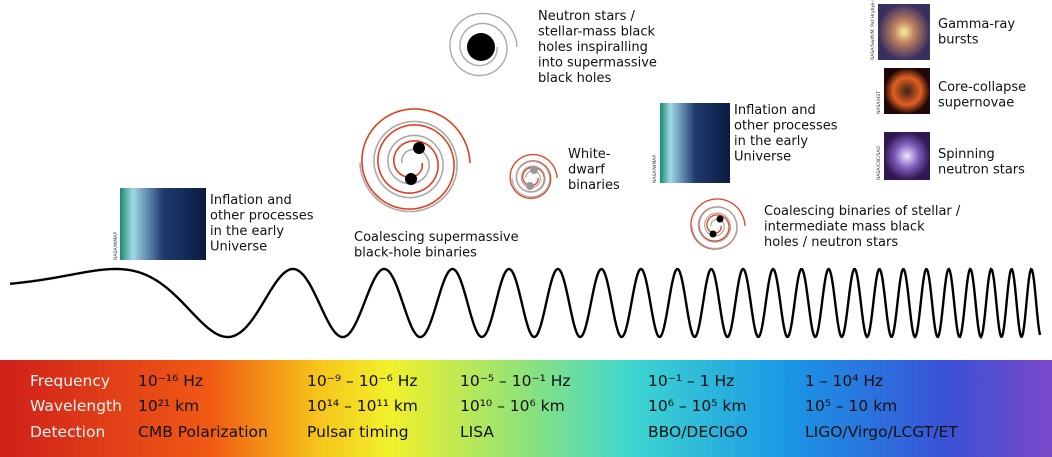 The image size is (1052, 457). Describe the element at coordinates (358, 432) in the screenshot. I see `band-value: Pulsar timing` at that location.